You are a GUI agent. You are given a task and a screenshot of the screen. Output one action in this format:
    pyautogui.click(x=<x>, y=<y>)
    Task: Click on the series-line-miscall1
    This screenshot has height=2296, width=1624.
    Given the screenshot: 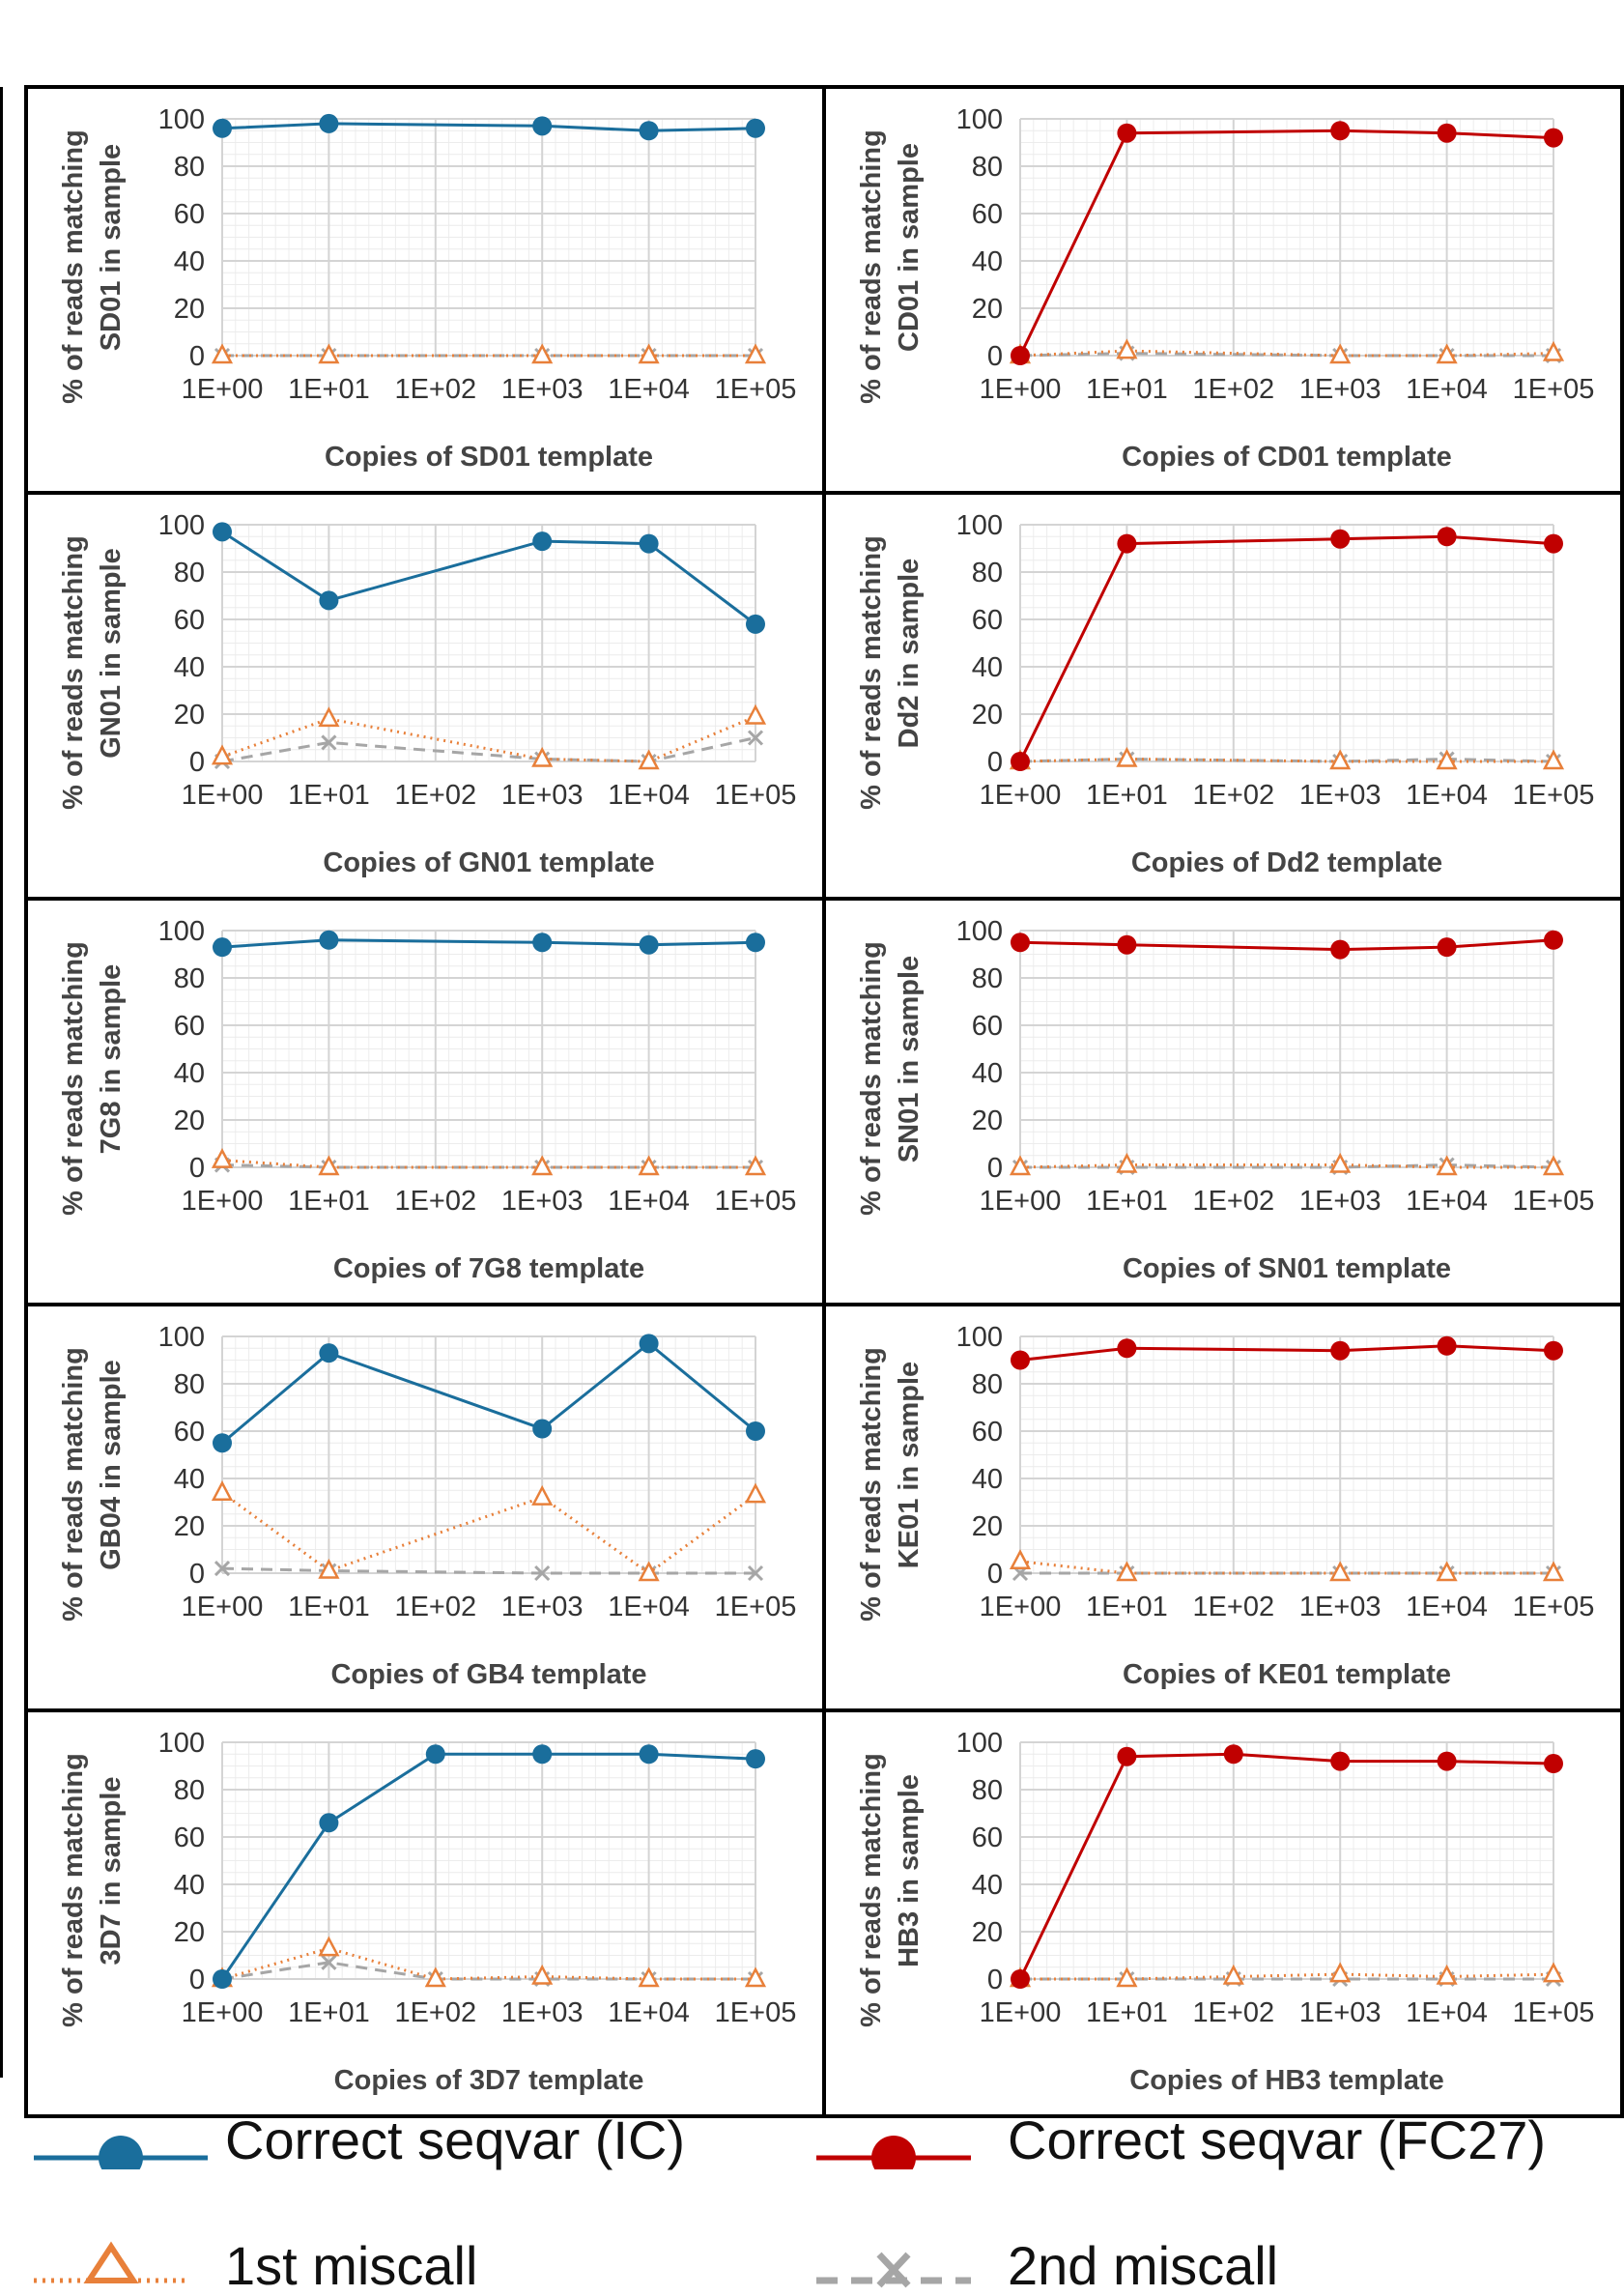 What is the action you would take?
    pyautogui.click(x=489, y=739)
    